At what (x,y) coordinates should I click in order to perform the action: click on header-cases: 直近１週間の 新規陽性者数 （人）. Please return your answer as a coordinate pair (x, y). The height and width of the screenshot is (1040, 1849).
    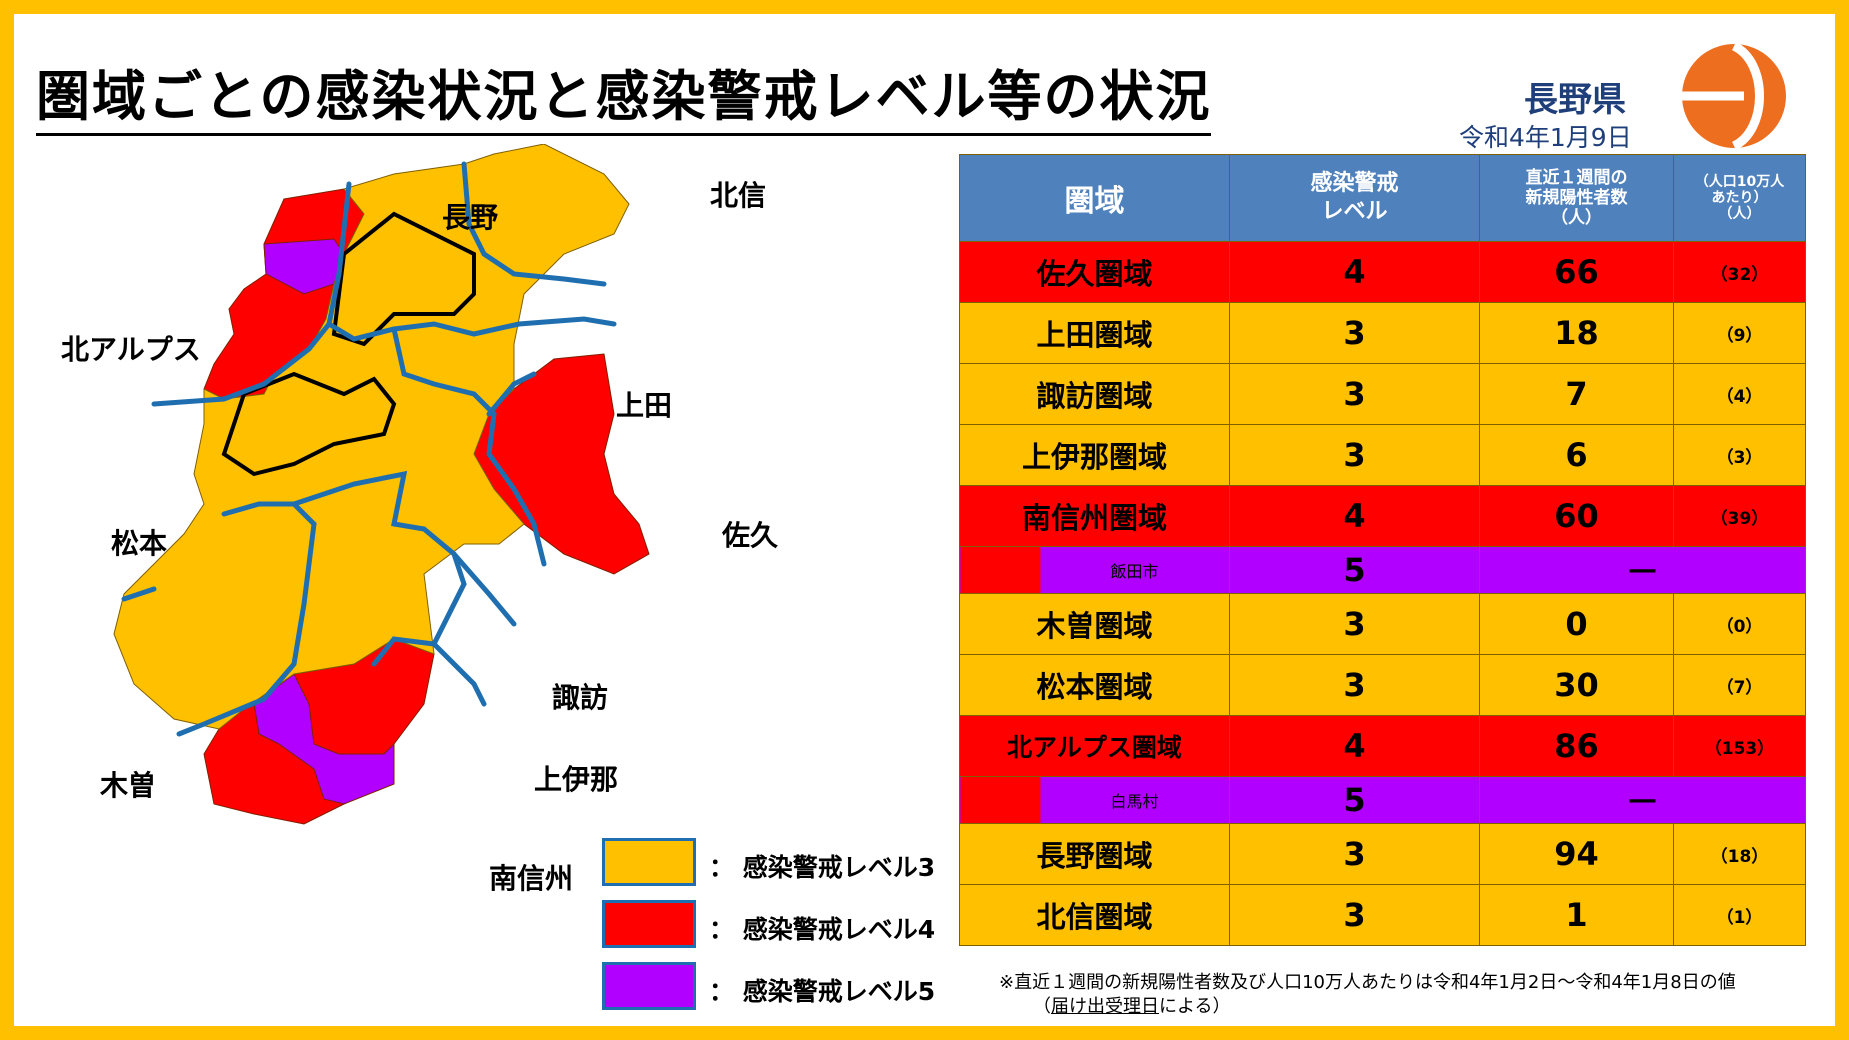
    Looking at the image, I should click on (1576, 198).